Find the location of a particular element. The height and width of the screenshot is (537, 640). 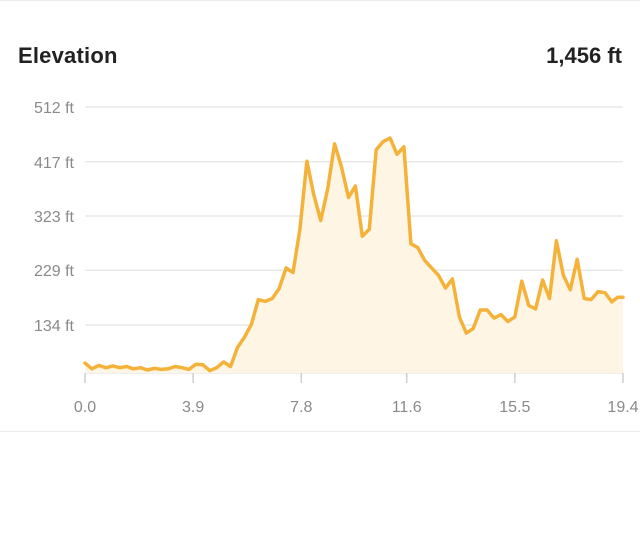

x-axis-ticks: 0.0 3.9 7.8 11.6 15.5 19.4 is located at coordinates (356, 394).